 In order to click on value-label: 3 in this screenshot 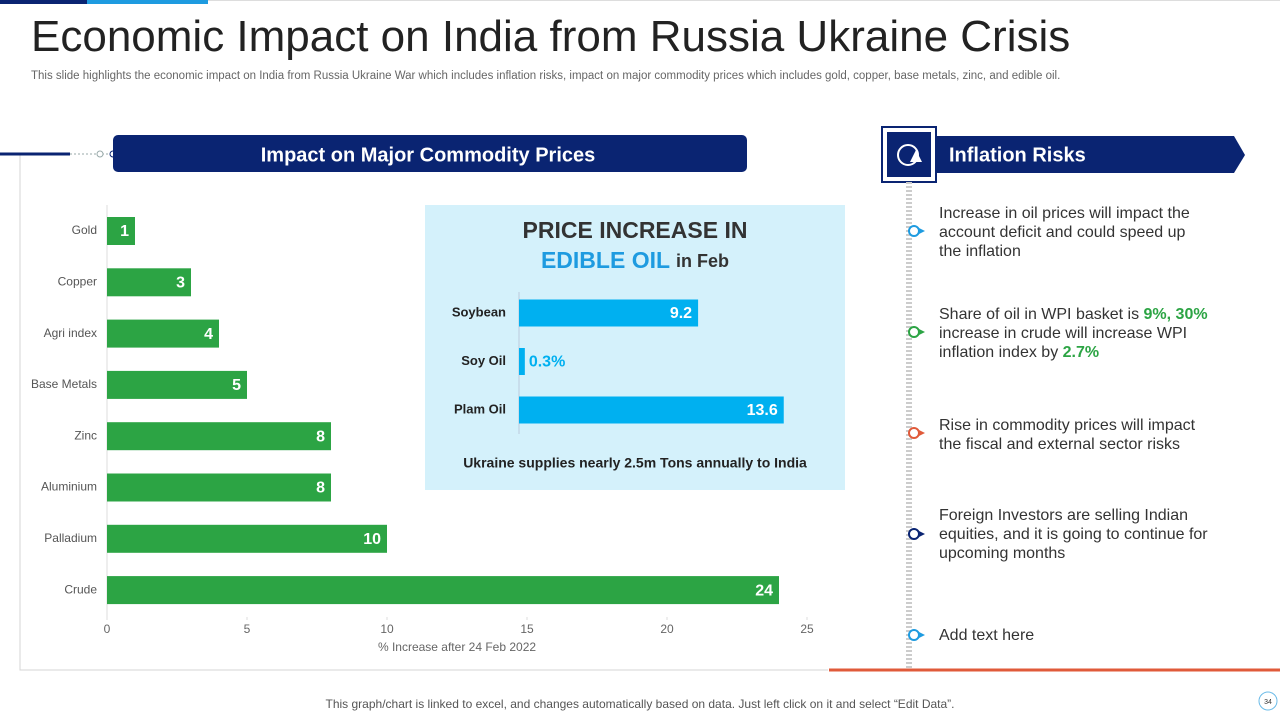, I will do `click(180, 283)`.